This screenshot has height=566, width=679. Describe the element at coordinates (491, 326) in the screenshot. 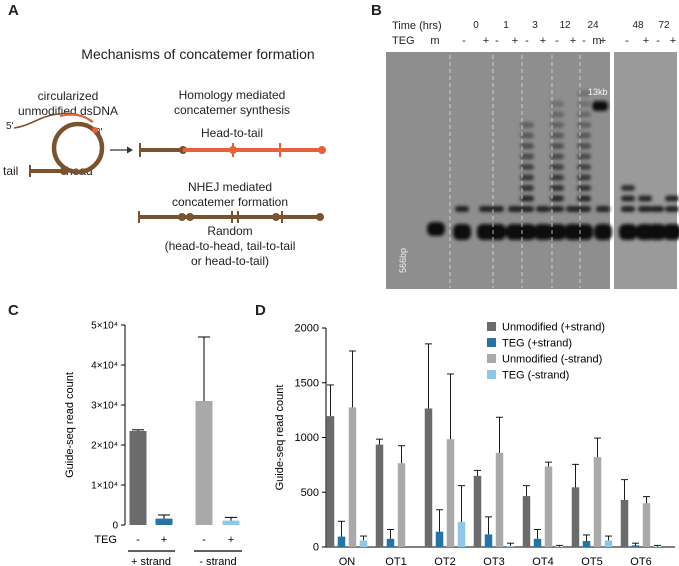

I see `d-legend-swatch` at that location.